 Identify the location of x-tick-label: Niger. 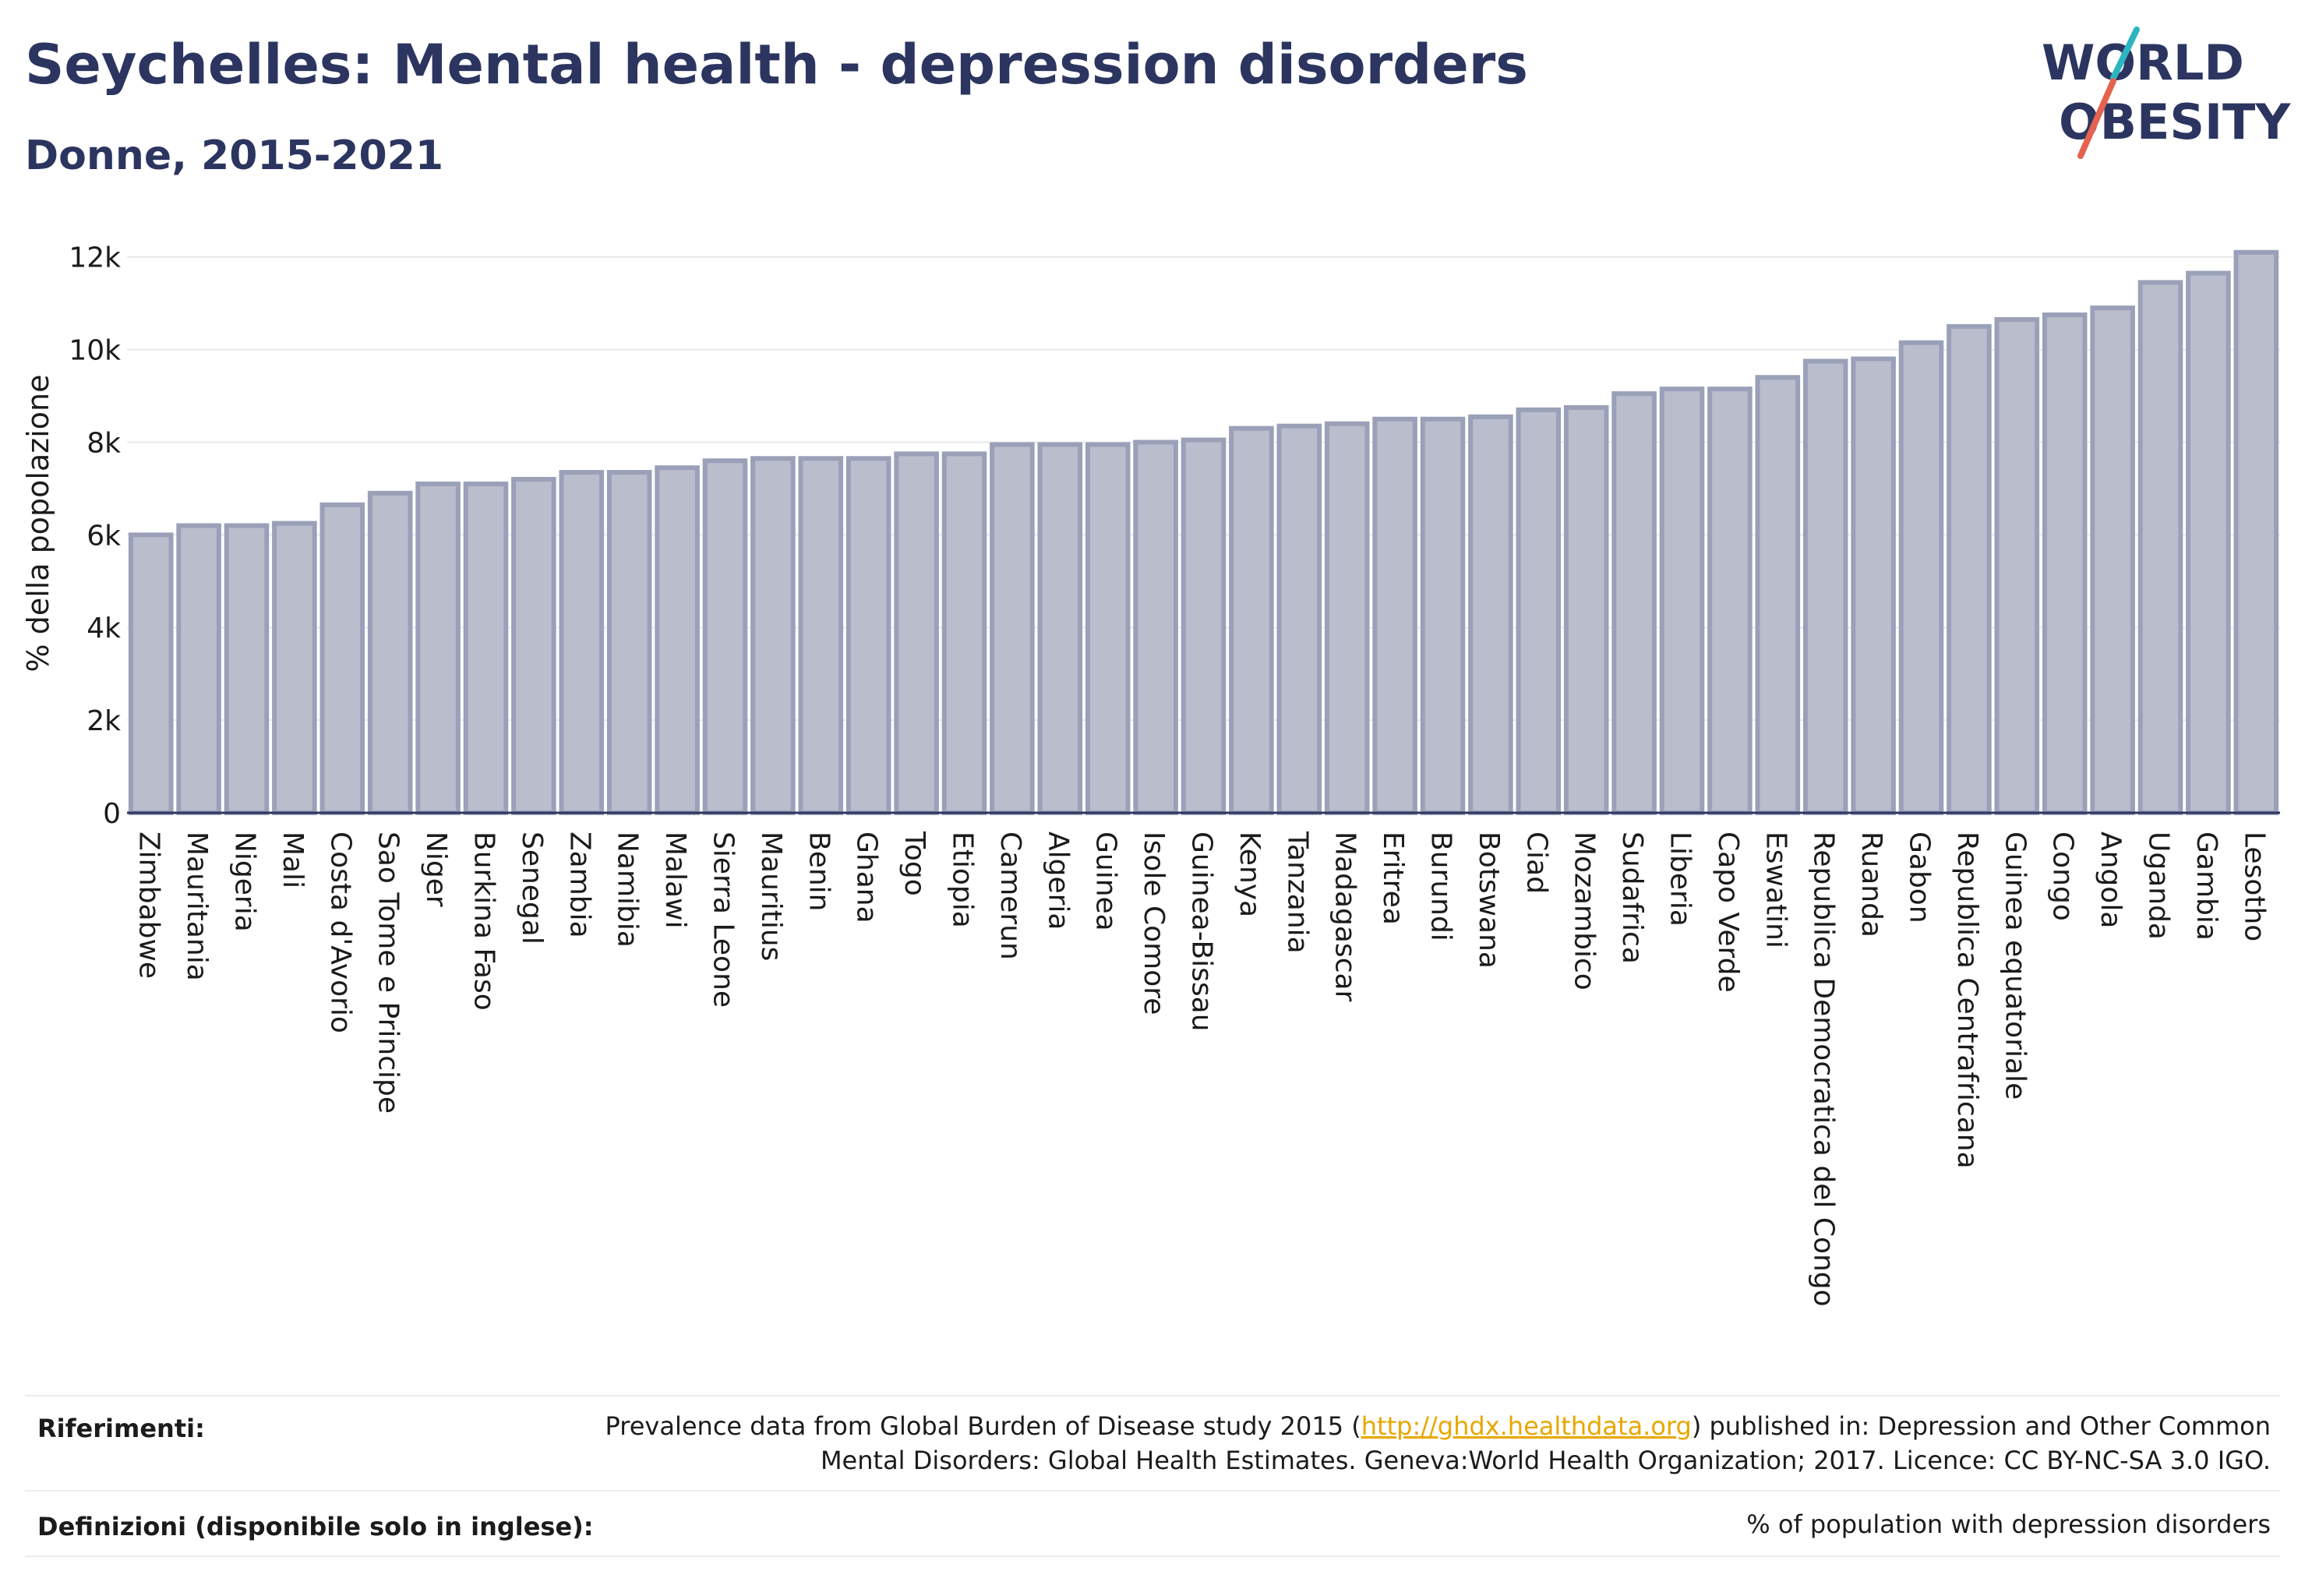
(436, 869).